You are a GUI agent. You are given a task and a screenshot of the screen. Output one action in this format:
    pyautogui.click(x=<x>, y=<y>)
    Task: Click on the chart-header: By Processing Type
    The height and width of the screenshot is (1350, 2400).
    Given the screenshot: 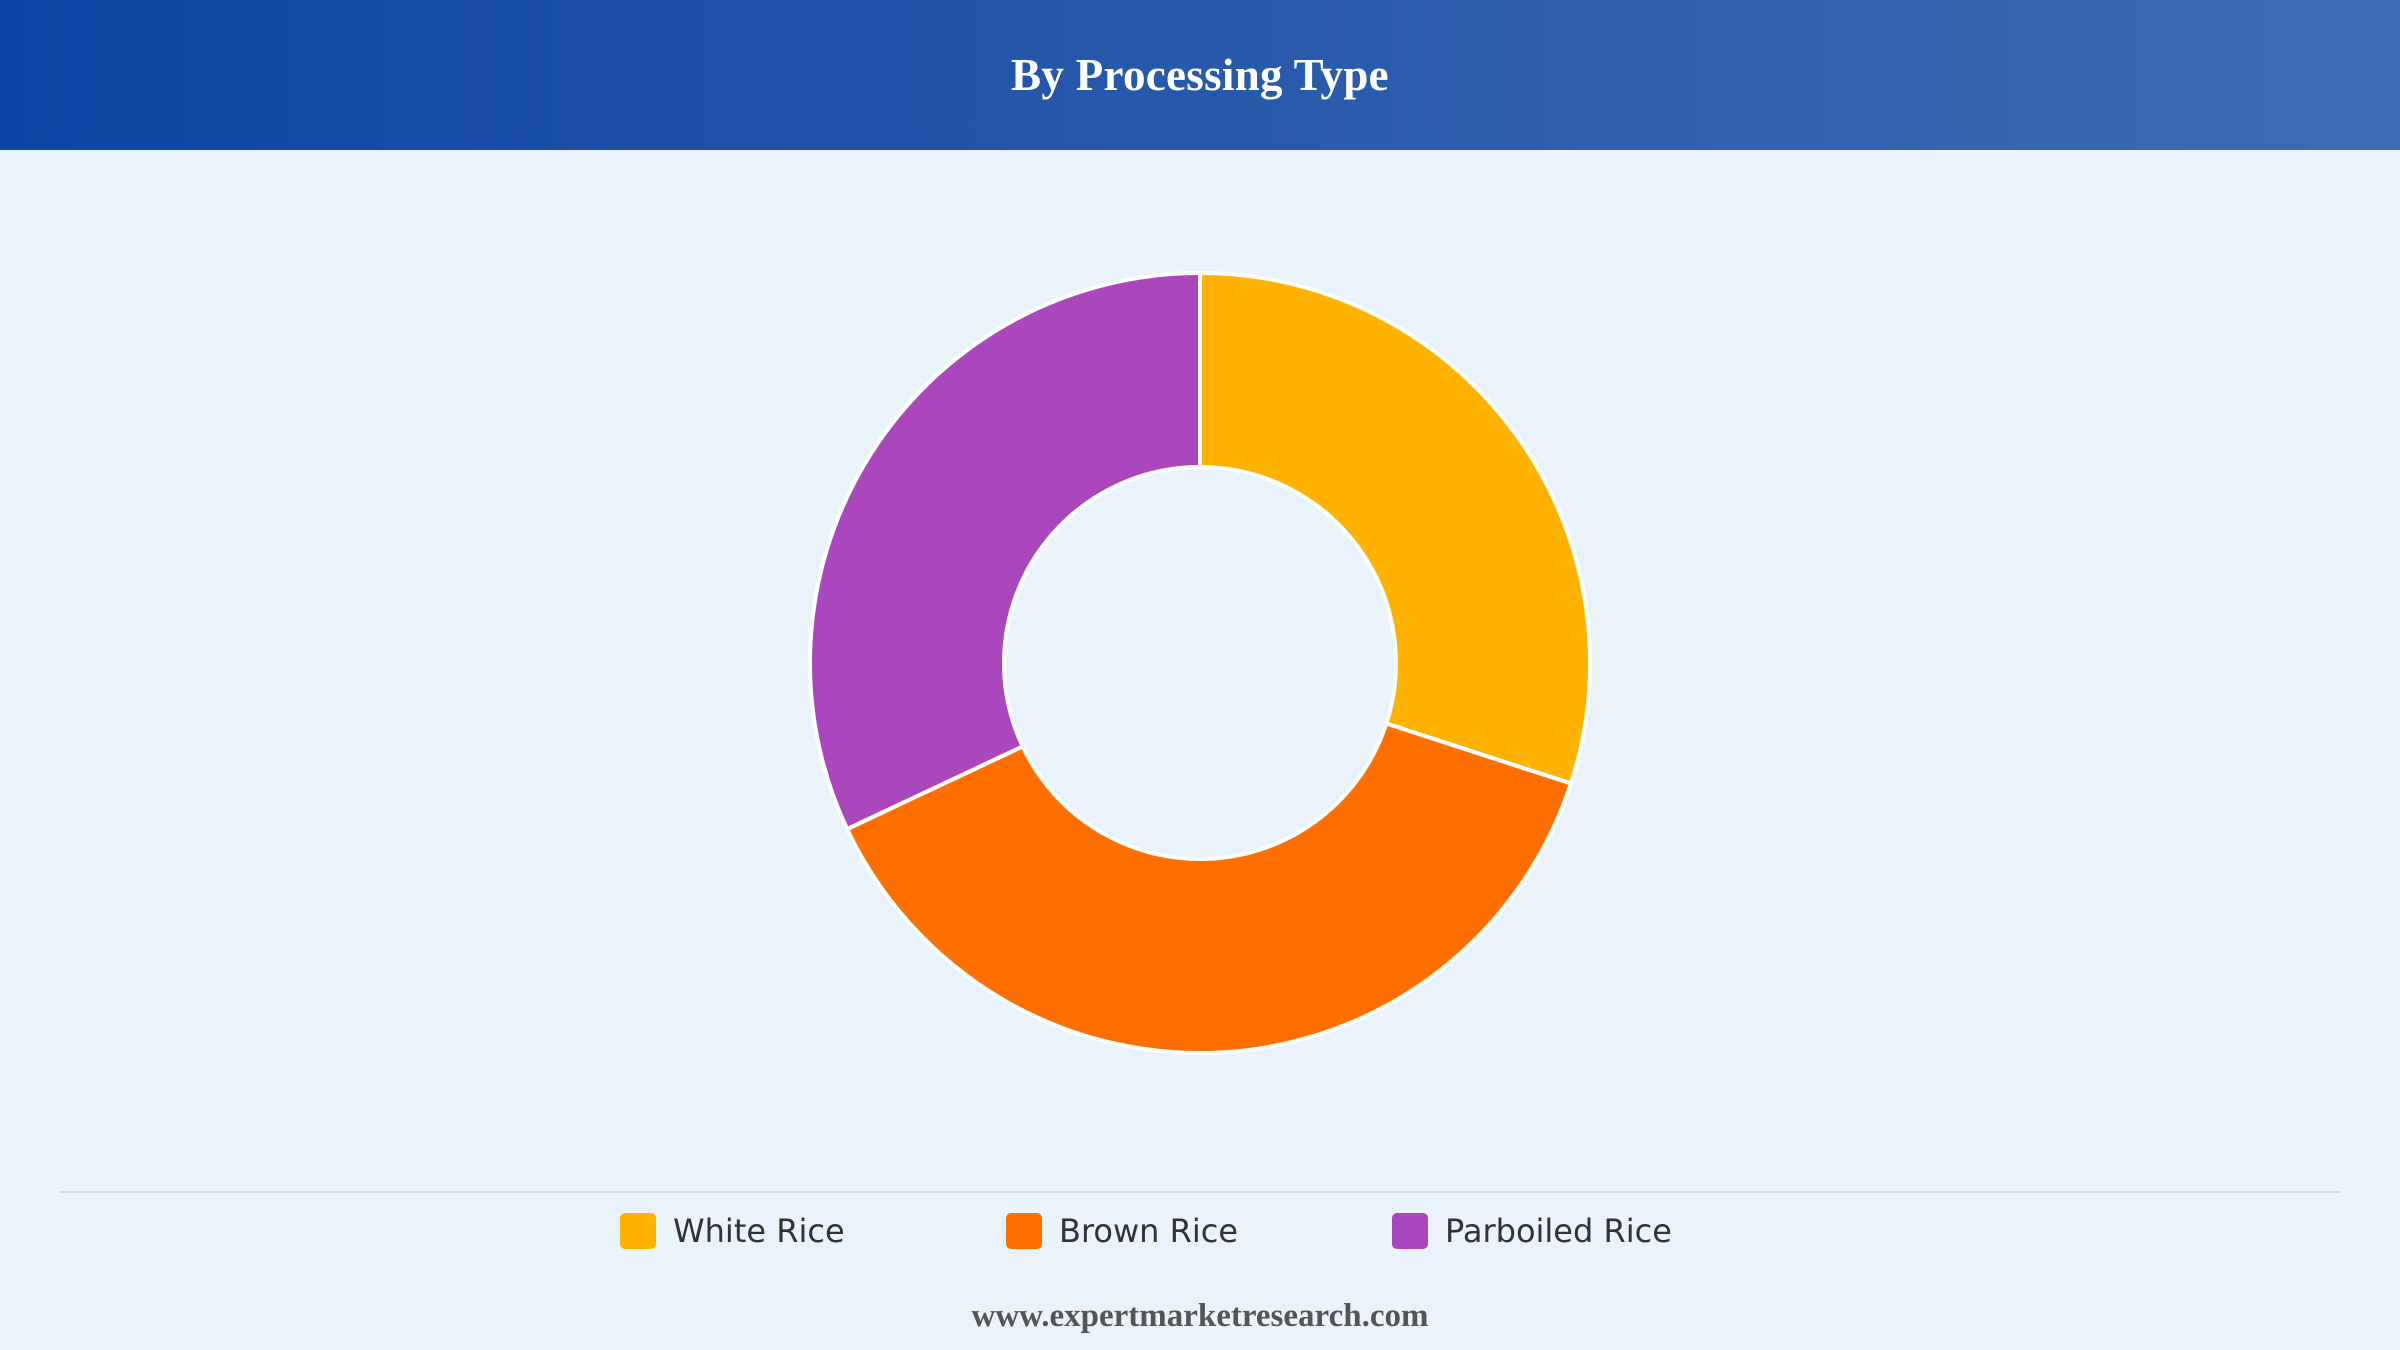 What is the action you would take?
    pyautogui.click(x=1200, y=75)
    